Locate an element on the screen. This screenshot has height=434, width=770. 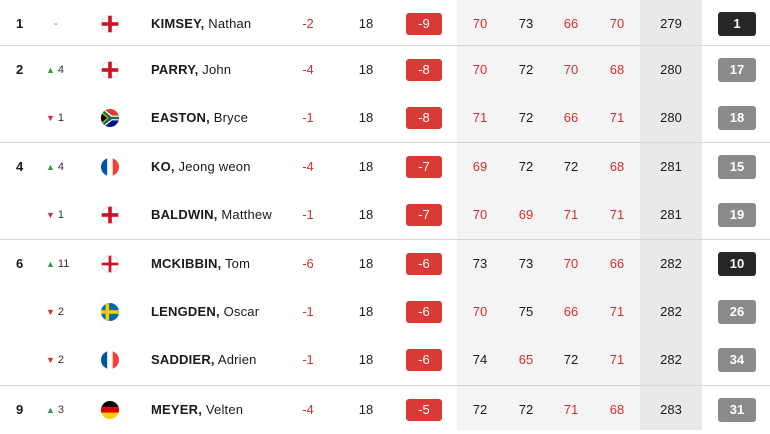
player-first-name: Tom is located at coordinates (237, 263).